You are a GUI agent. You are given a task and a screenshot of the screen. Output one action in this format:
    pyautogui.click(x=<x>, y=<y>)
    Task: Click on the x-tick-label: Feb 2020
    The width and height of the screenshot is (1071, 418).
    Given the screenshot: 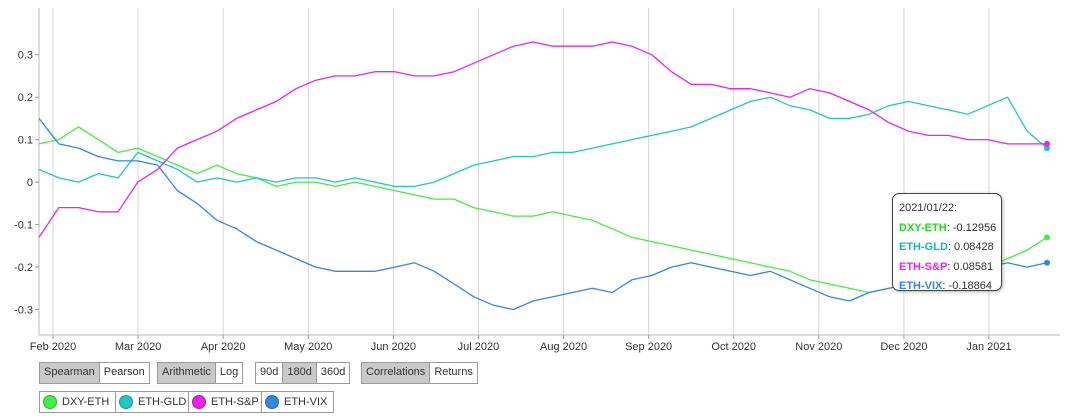 What is the action you would take?
    pyautogui.click(x=53, y=347)
    